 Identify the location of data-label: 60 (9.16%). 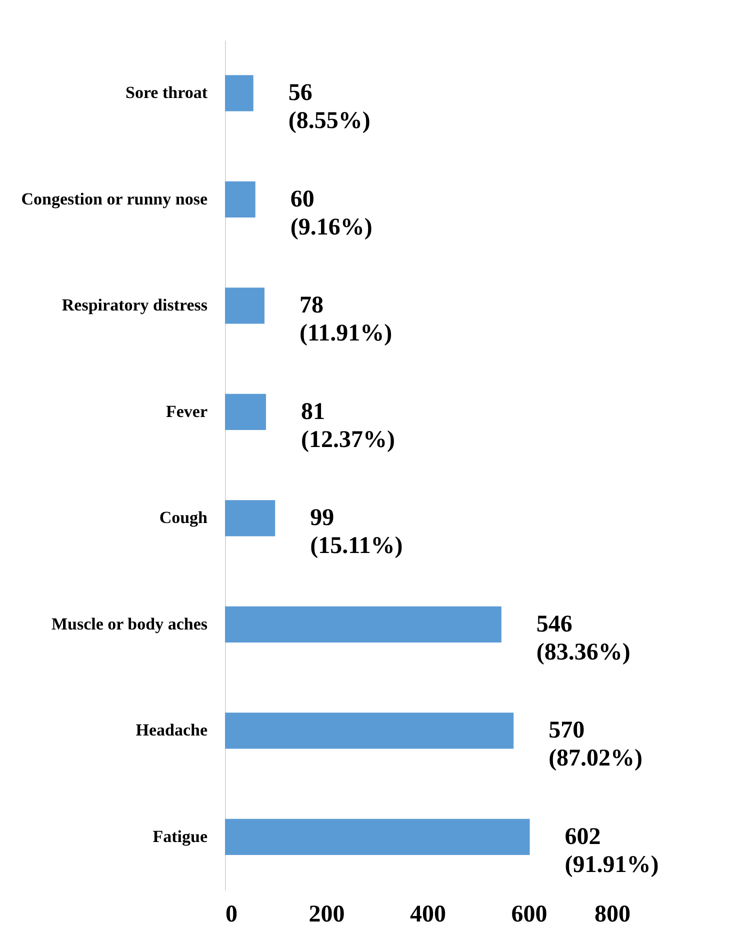
(331, 213).